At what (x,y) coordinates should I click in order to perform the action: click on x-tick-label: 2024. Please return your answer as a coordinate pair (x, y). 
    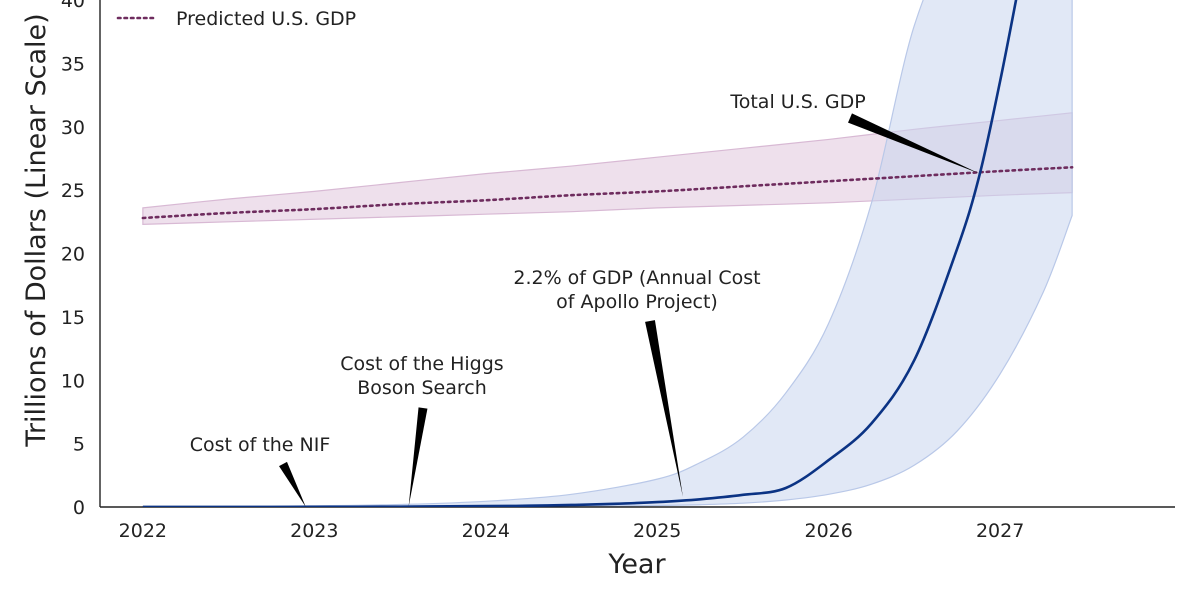
    Looking at the image, I should click on (486, 531).